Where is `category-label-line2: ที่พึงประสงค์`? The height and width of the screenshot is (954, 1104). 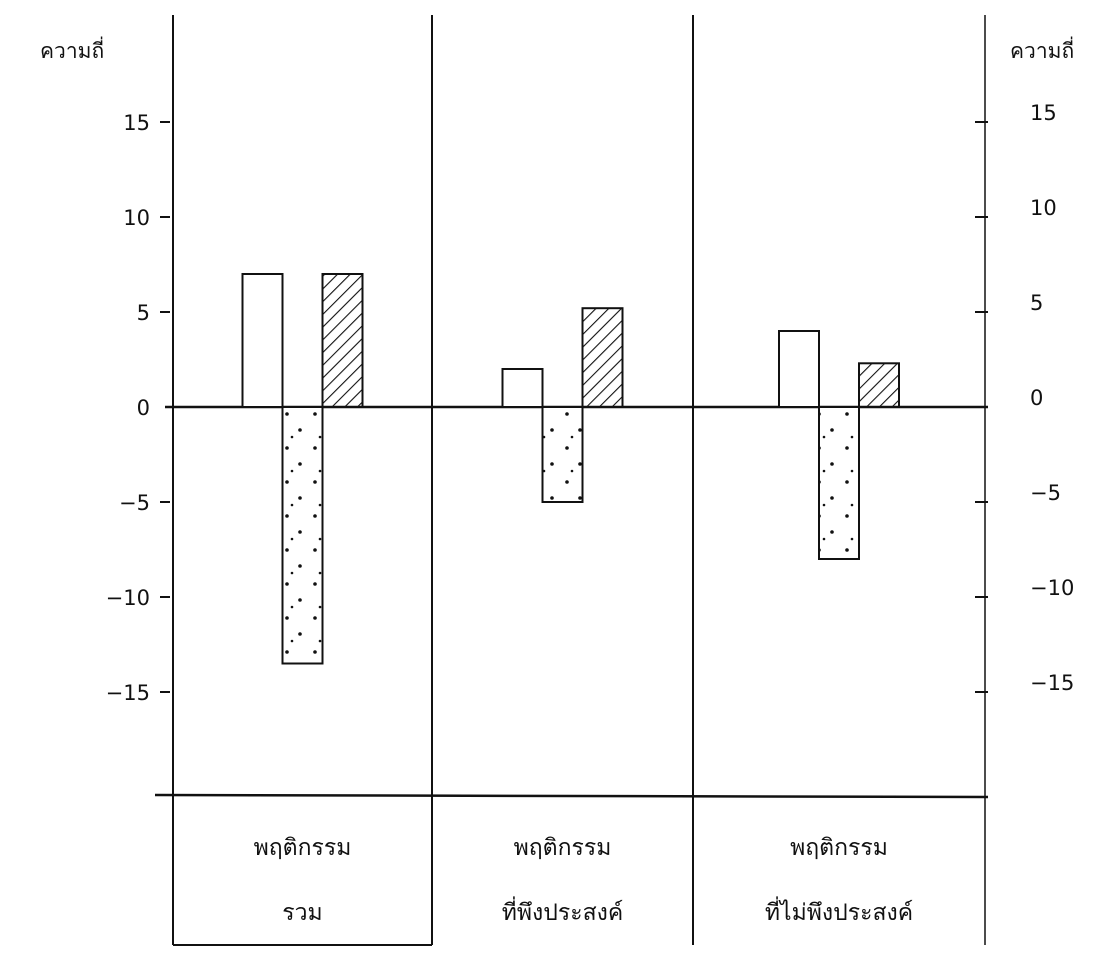
category-label-line2: ที่พึงประสงค์ is located at coordinates (563, 911).